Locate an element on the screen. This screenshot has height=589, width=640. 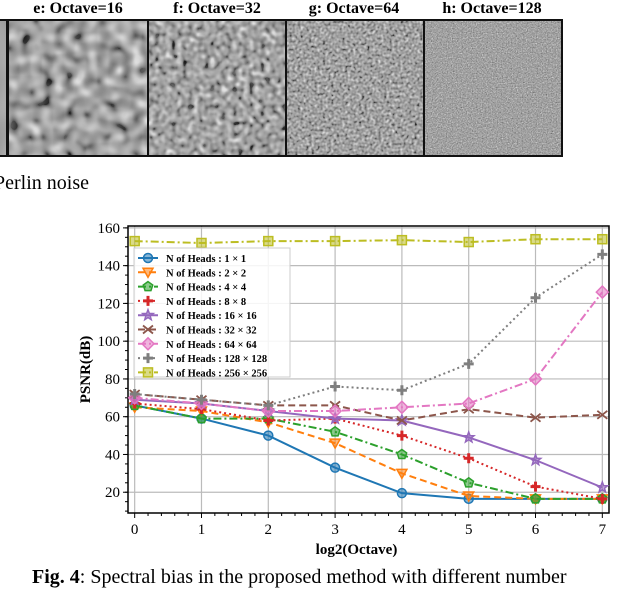
y-tick-label: 100 is located at coordinates (109, 342).